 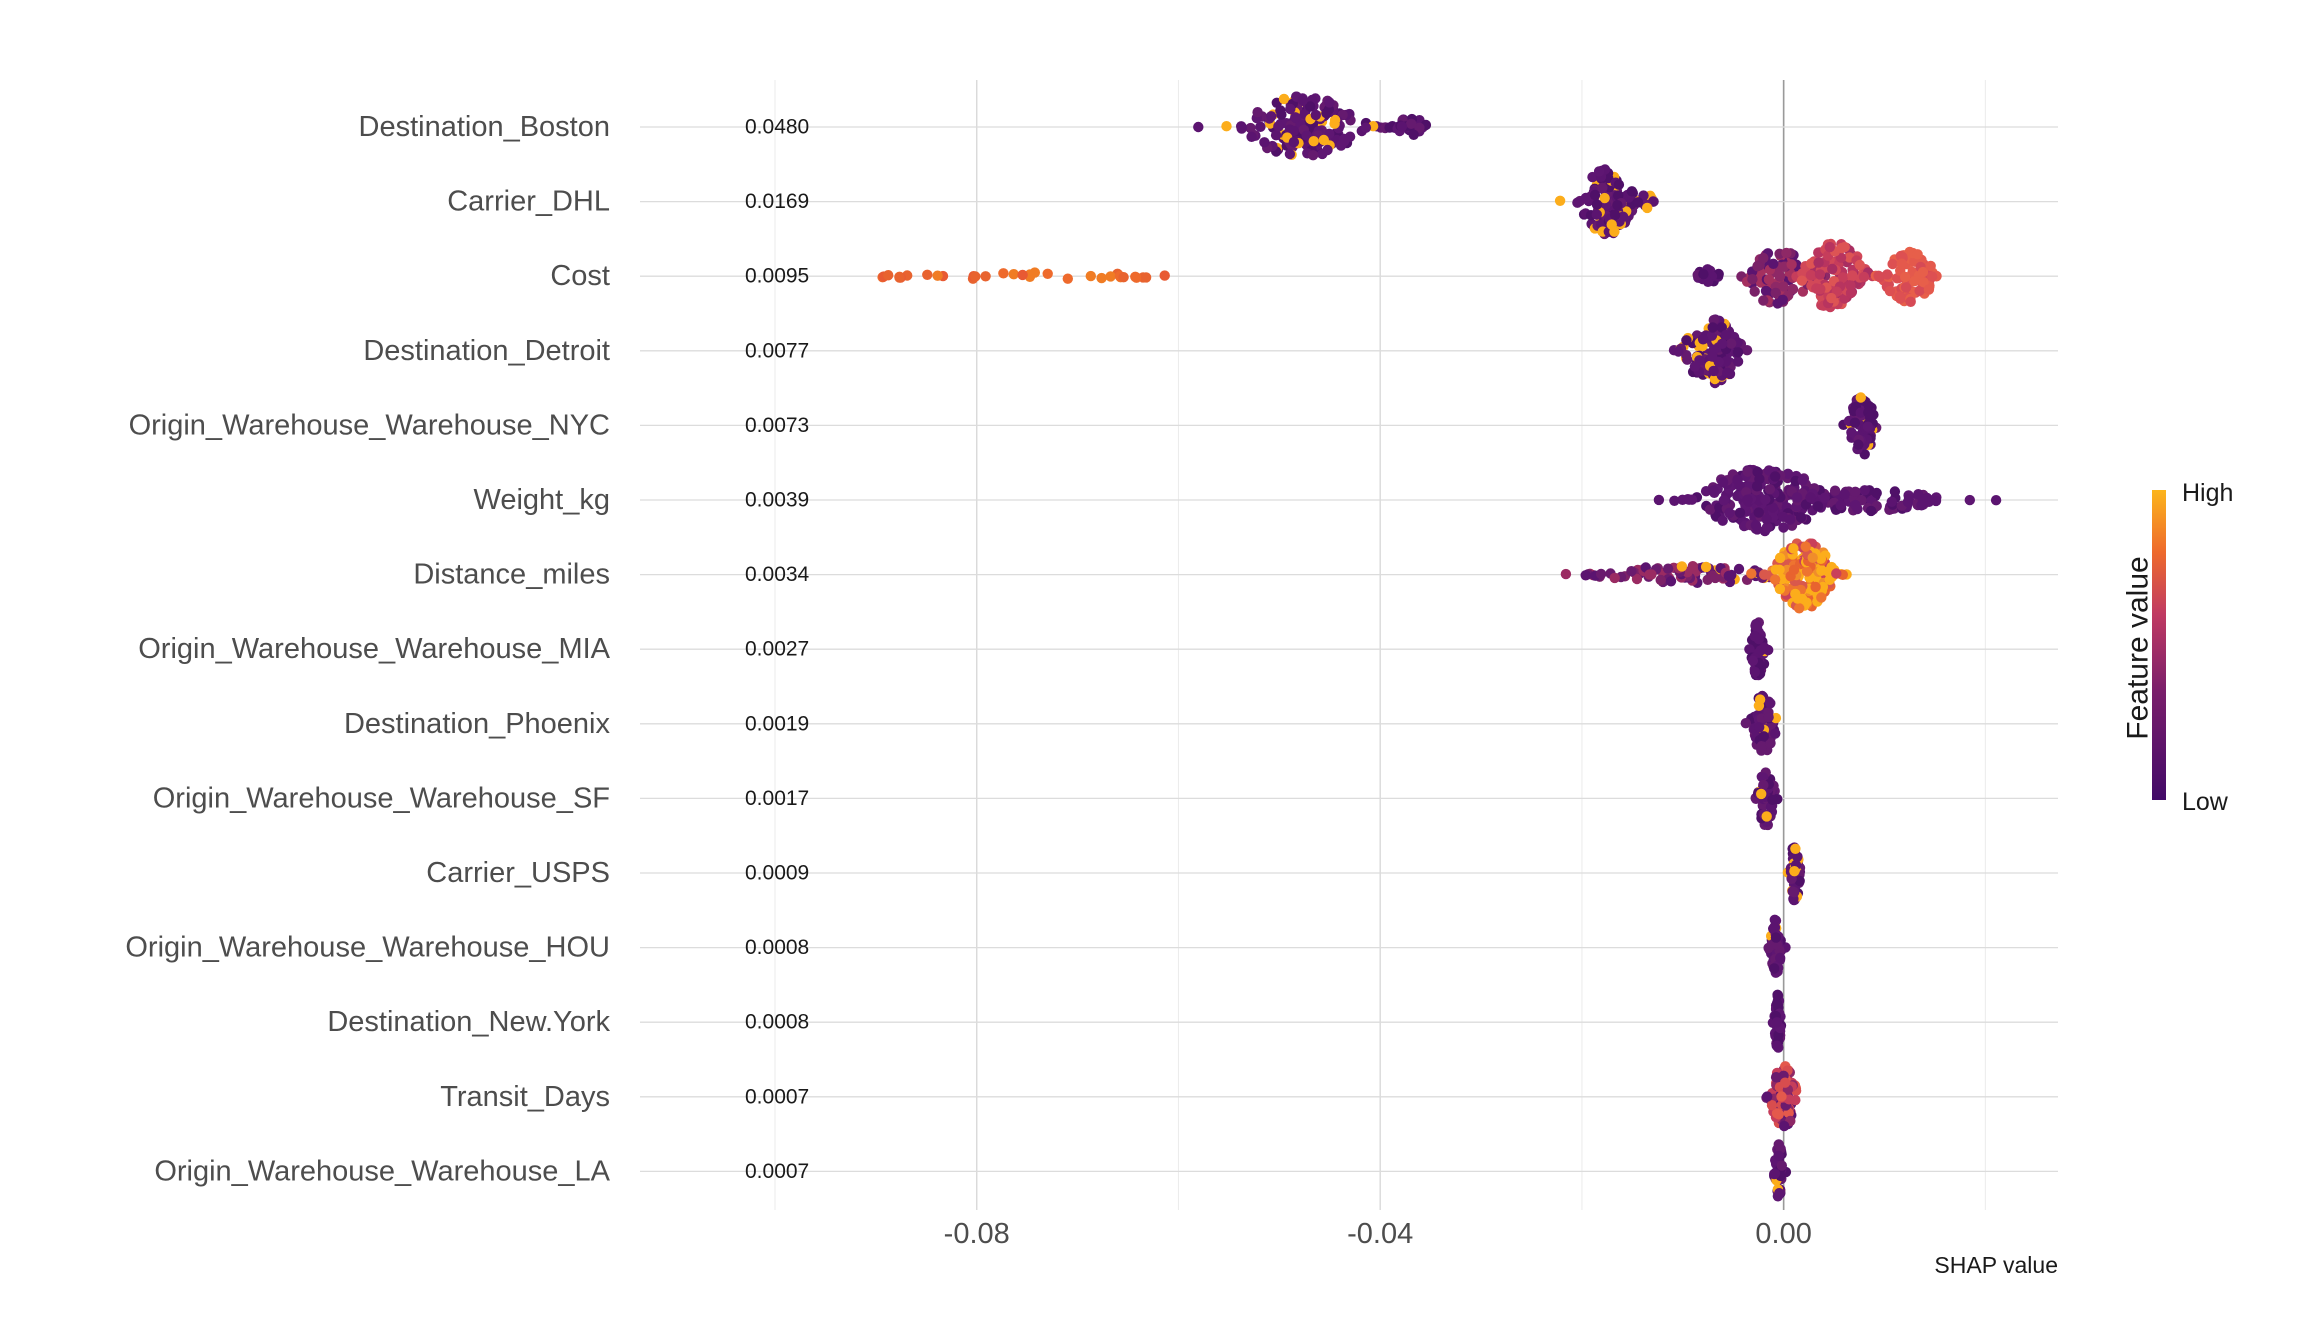 What do you see at coordinates (777, 649) in the screenshot?
I see `importance-label: 0.0027` at bounding box center [777, 649].